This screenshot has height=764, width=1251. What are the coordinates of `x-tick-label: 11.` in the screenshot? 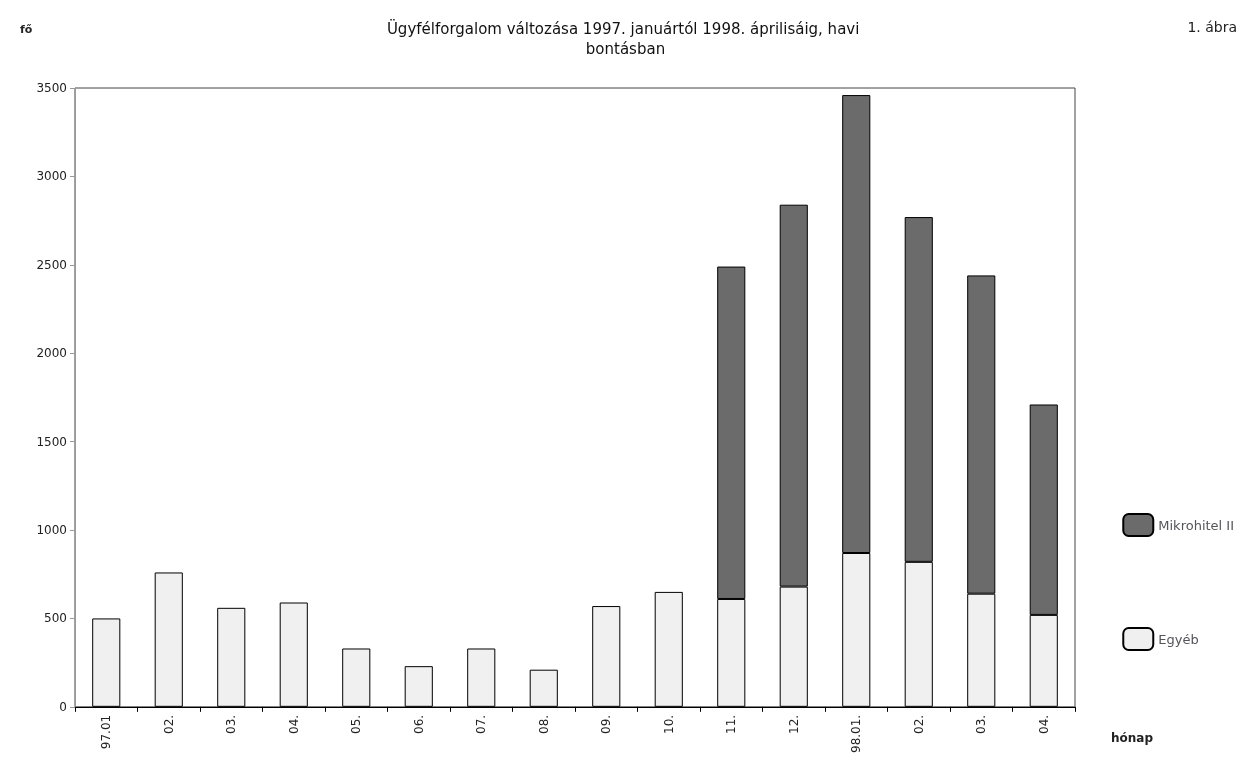 It's located at (731, 724).